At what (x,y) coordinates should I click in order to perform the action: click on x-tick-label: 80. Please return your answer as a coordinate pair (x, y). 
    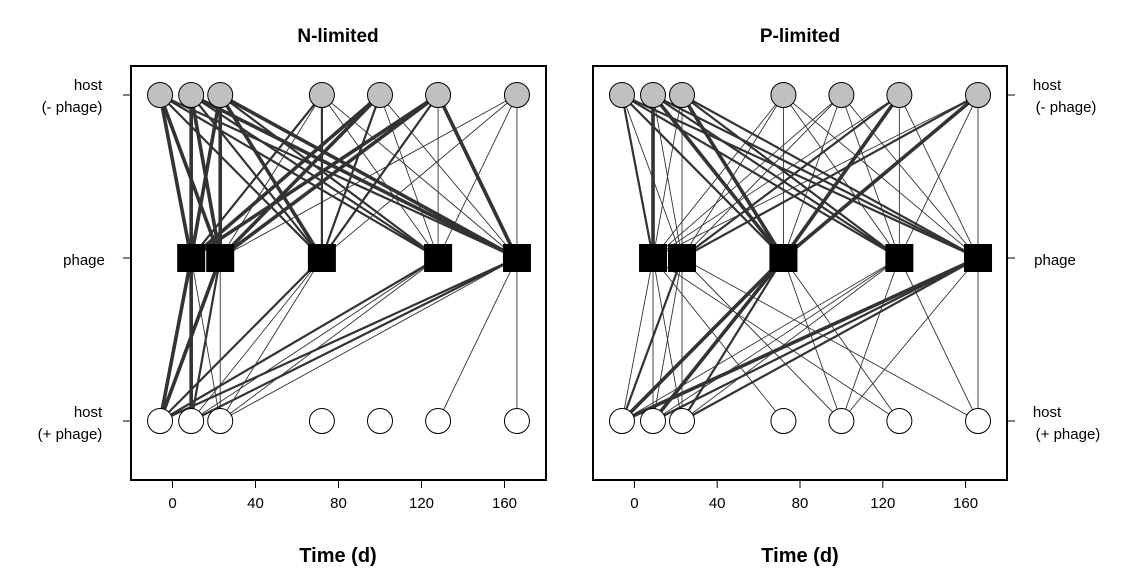
    Looking at the image, I should click on (338, 503).